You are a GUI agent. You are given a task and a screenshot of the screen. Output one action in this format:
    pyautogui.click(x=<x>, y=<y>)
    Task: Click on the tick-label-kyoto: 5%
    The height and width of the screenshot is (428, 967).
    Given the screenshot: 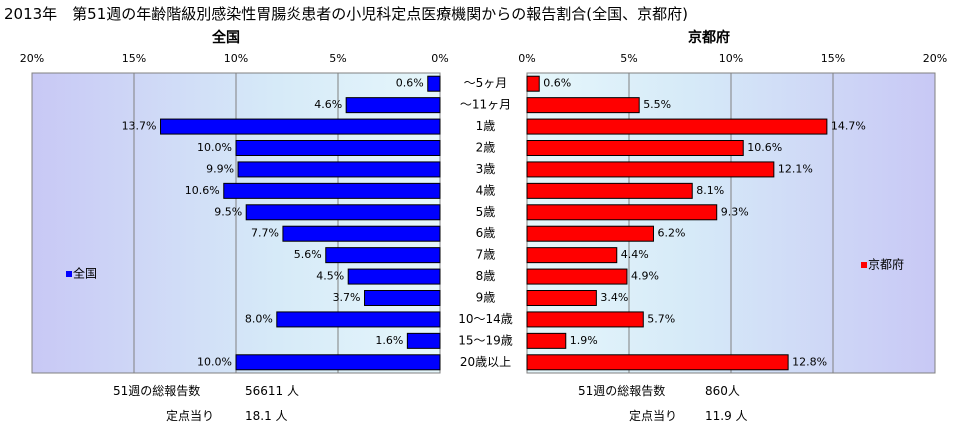 What is the action you would take?
    pyautogui.click(x=628, y=58)
    